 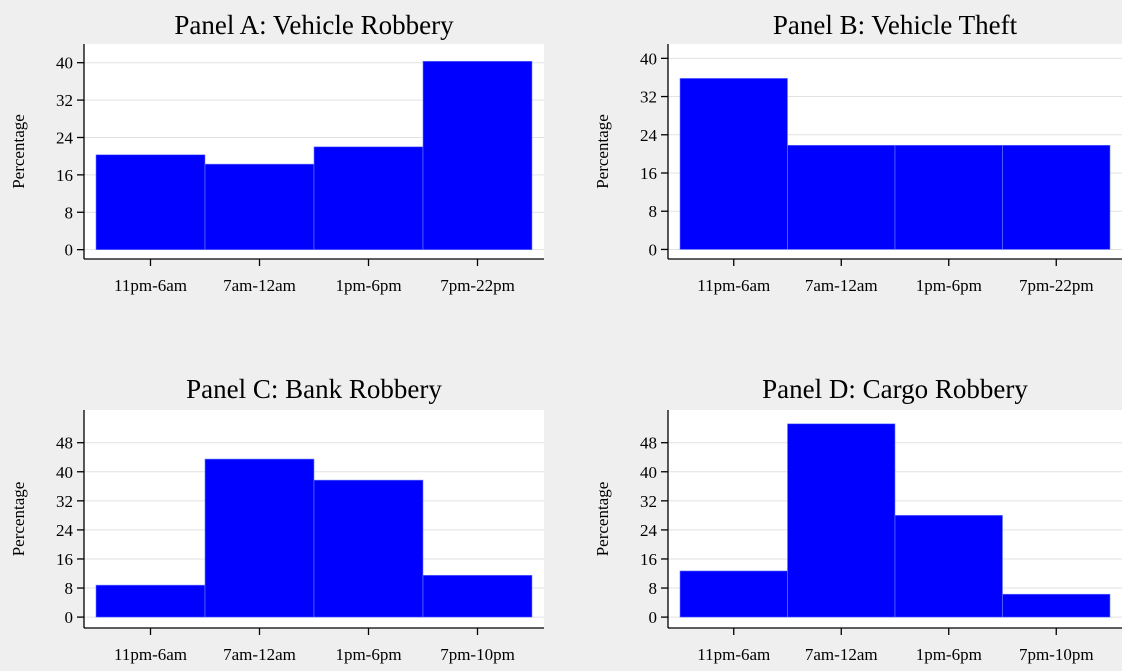 I want to click on chart-title: Panel B: Vehicle Theft, so click(x=895, y=25).